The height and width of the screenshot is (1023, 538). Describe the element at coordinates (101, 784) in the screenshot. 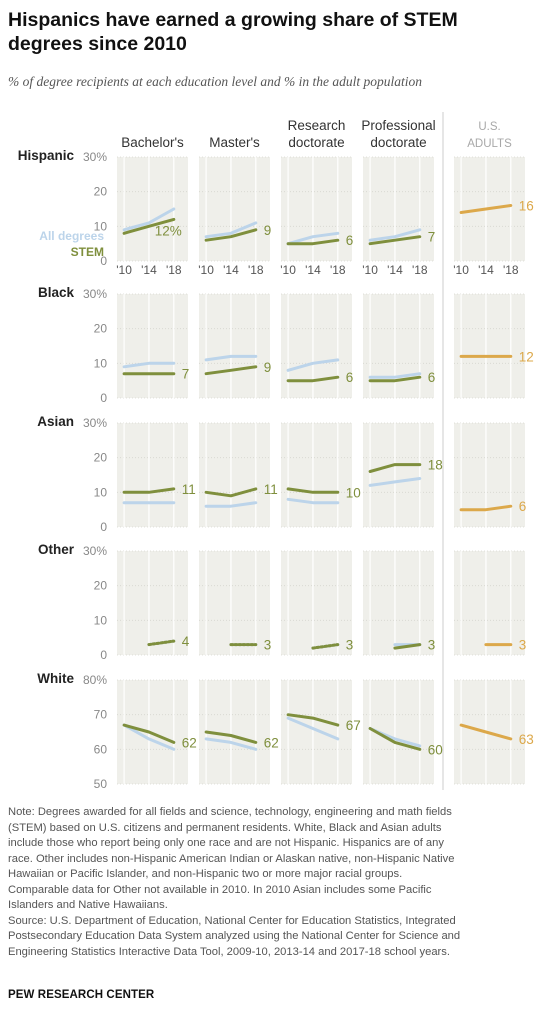

I see `y-tick-label: 50` at that location.